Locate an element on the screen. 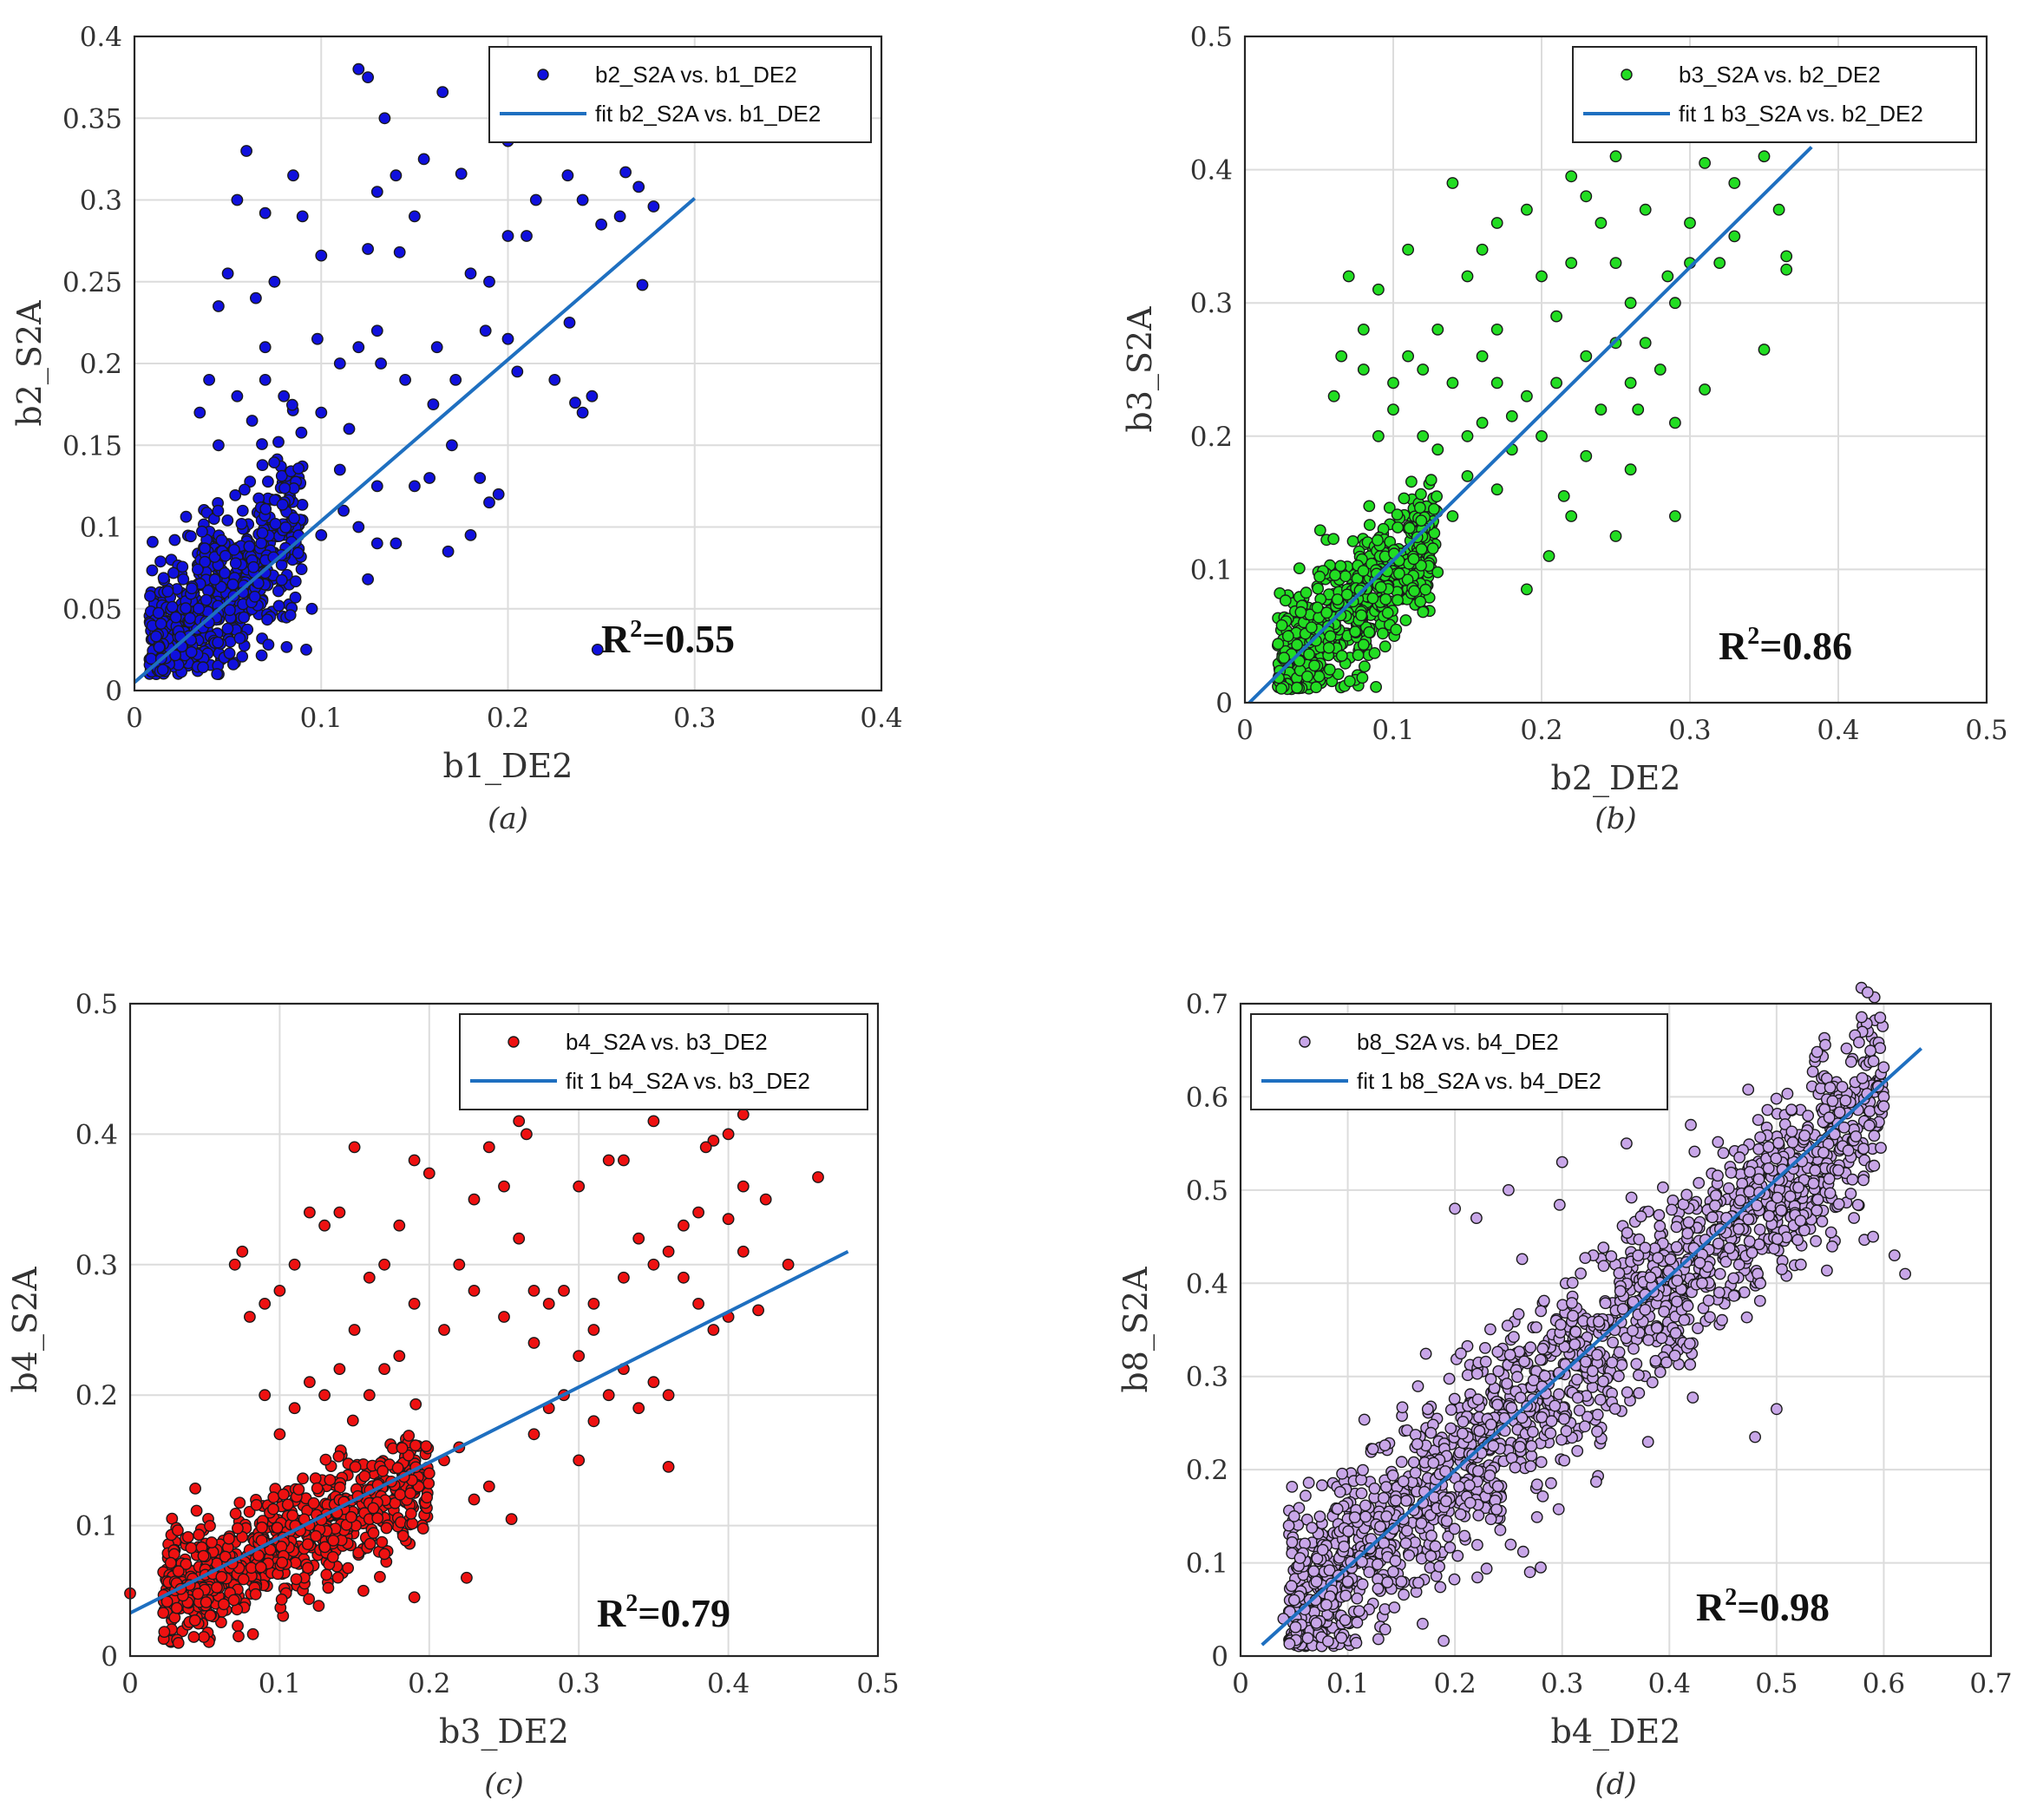 The height and width of the screenshot is (1820, 2017). r-squared-base: R is located at coordinates (616, 639).